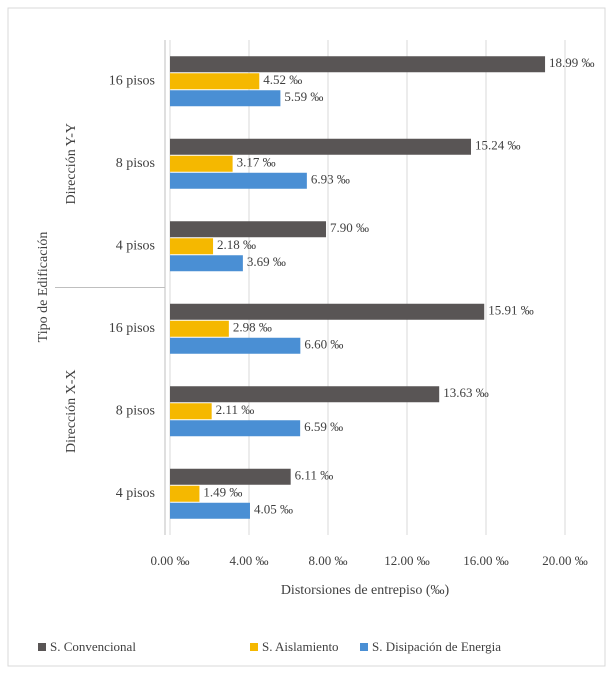 The image size is (614, 675). What do you see at coordinates (256, 162) in the screenshot?
I see `value-label: 3.17 ‰` at bounding box center [256, 162].